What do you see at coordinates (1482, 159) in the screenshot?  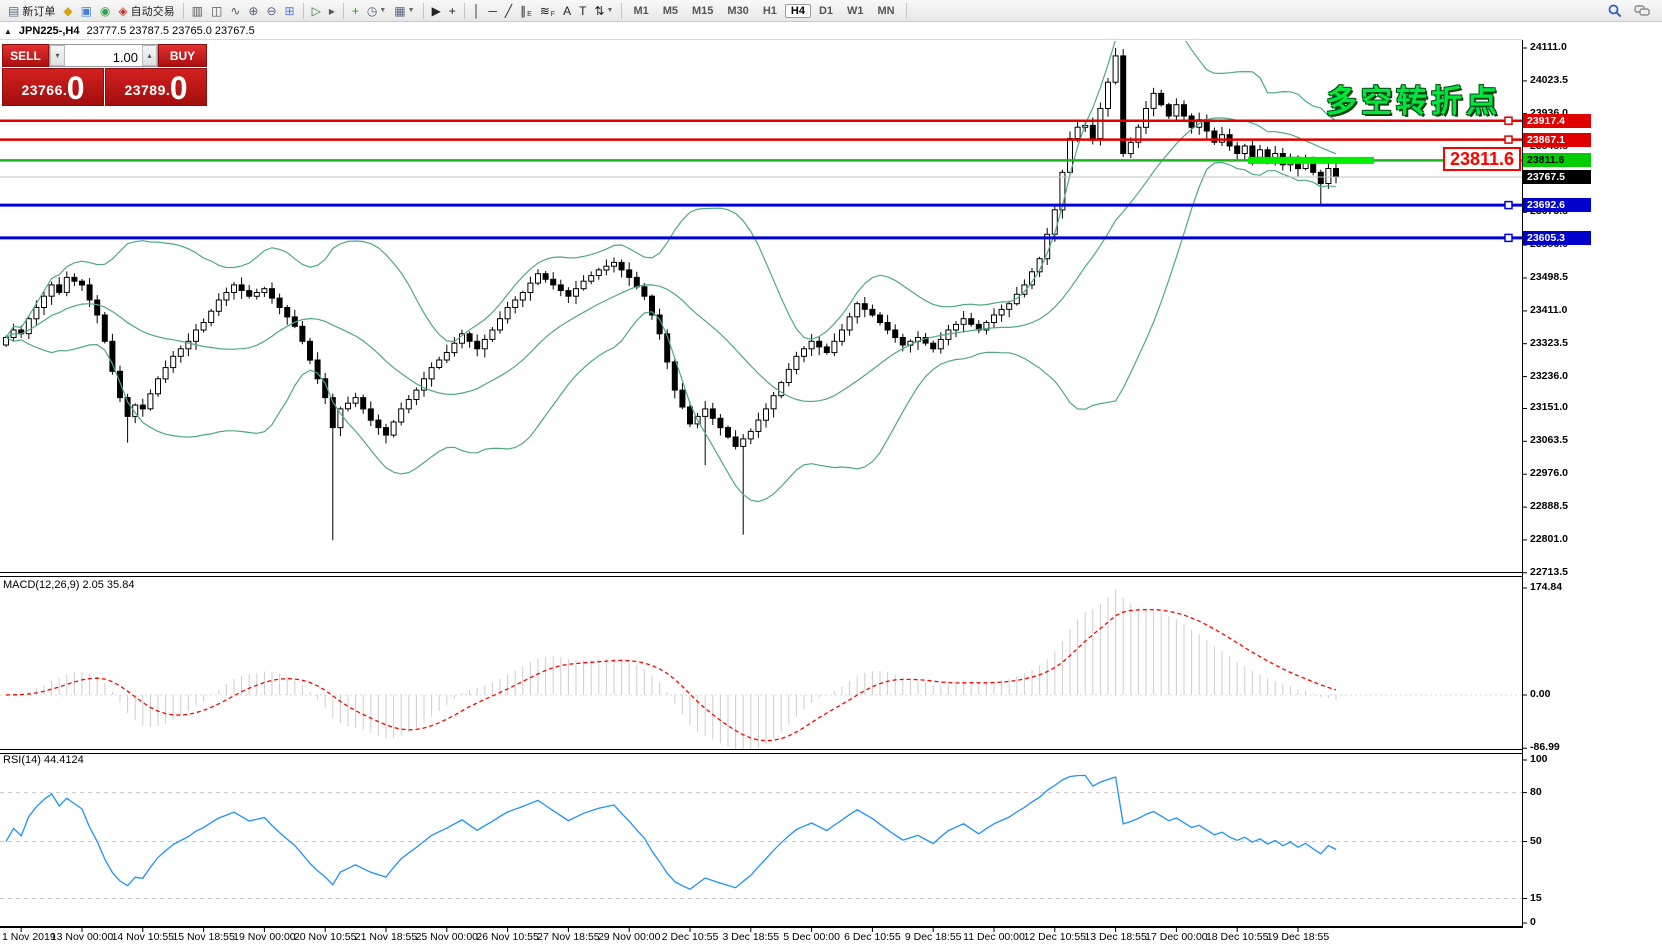 I see `price-level-callout: 23811.6` at bounding box center [1482, 159].